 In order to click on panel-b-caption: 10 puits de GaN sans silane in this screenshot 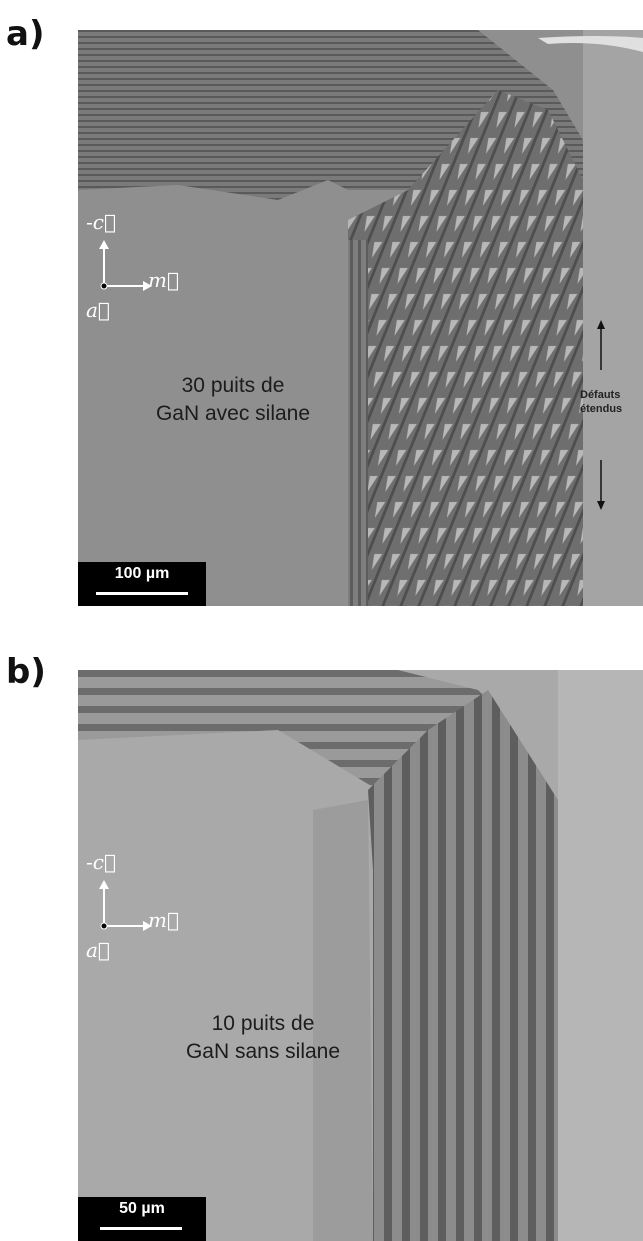, I will do `click(263, 1038)`.